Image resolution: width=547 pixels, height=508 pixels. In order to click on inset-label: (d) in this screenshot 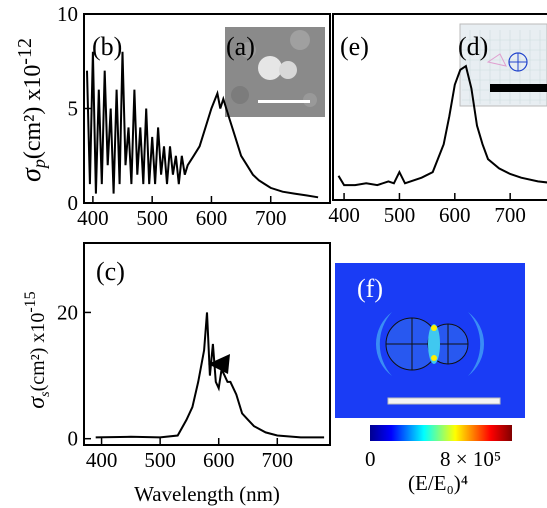, I will do `click(473, 46)`.